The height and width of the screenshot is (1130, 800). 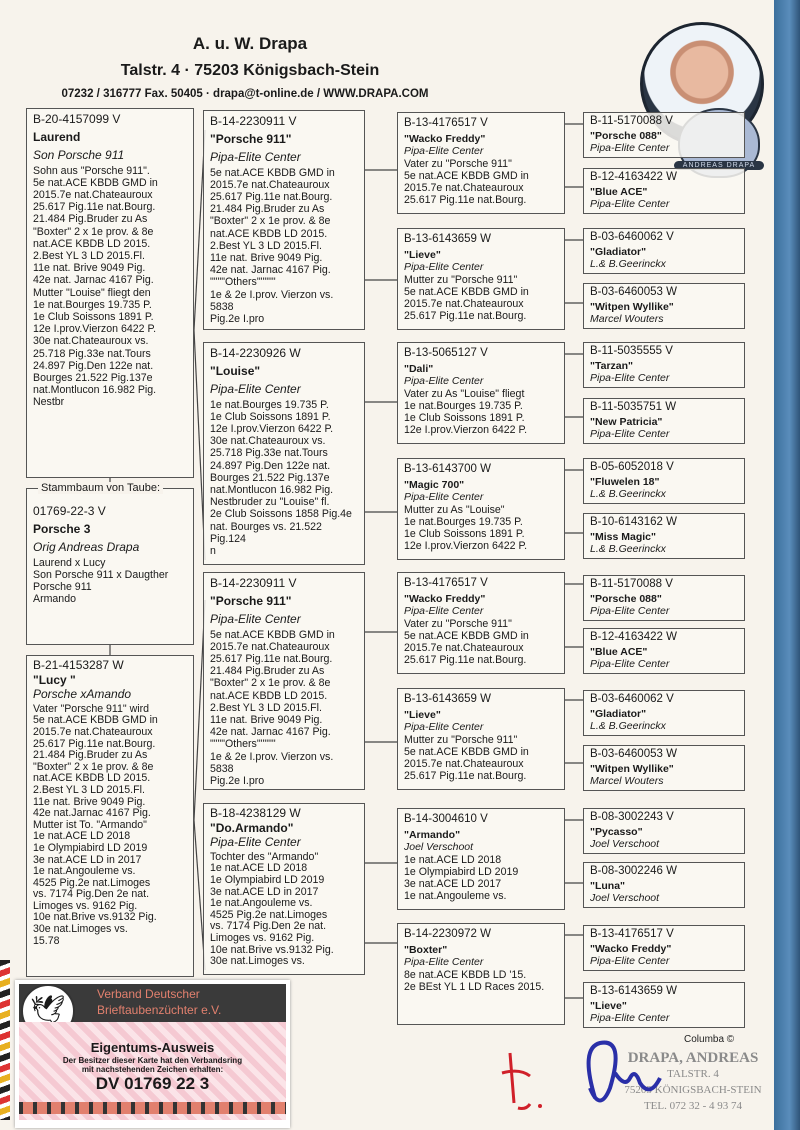 What do you see at coordinates (250, 43) in the screenshot?
I see `breeder-name: A. u. W. Drapa` at bounding box center [250, 43].